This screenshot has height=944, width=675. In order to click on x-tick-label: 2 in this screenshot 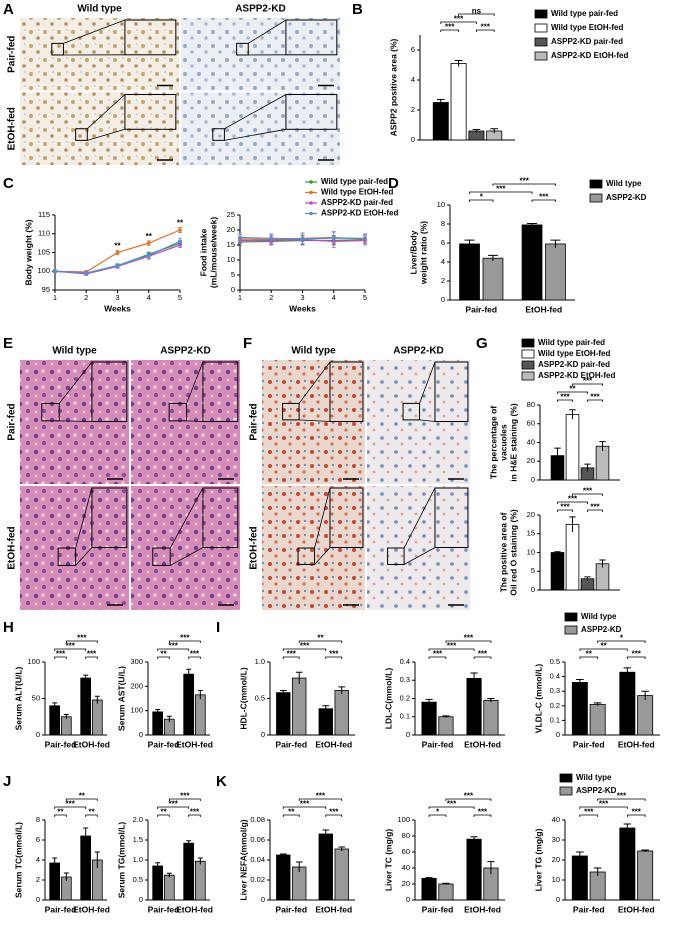, I will do `click(86, 297)`.